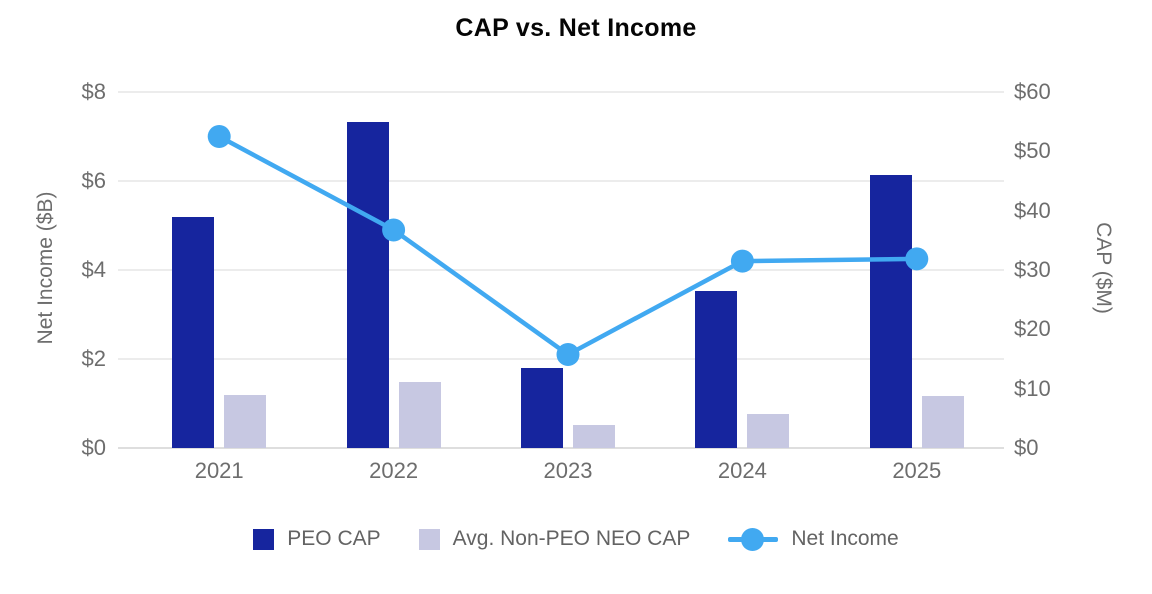 Image resolution: width=1152 pixels, height=594 pixels. Describe the element at coordinates (394, 470) in the screenshot. I see `x-axis-label: 2022` at that location.